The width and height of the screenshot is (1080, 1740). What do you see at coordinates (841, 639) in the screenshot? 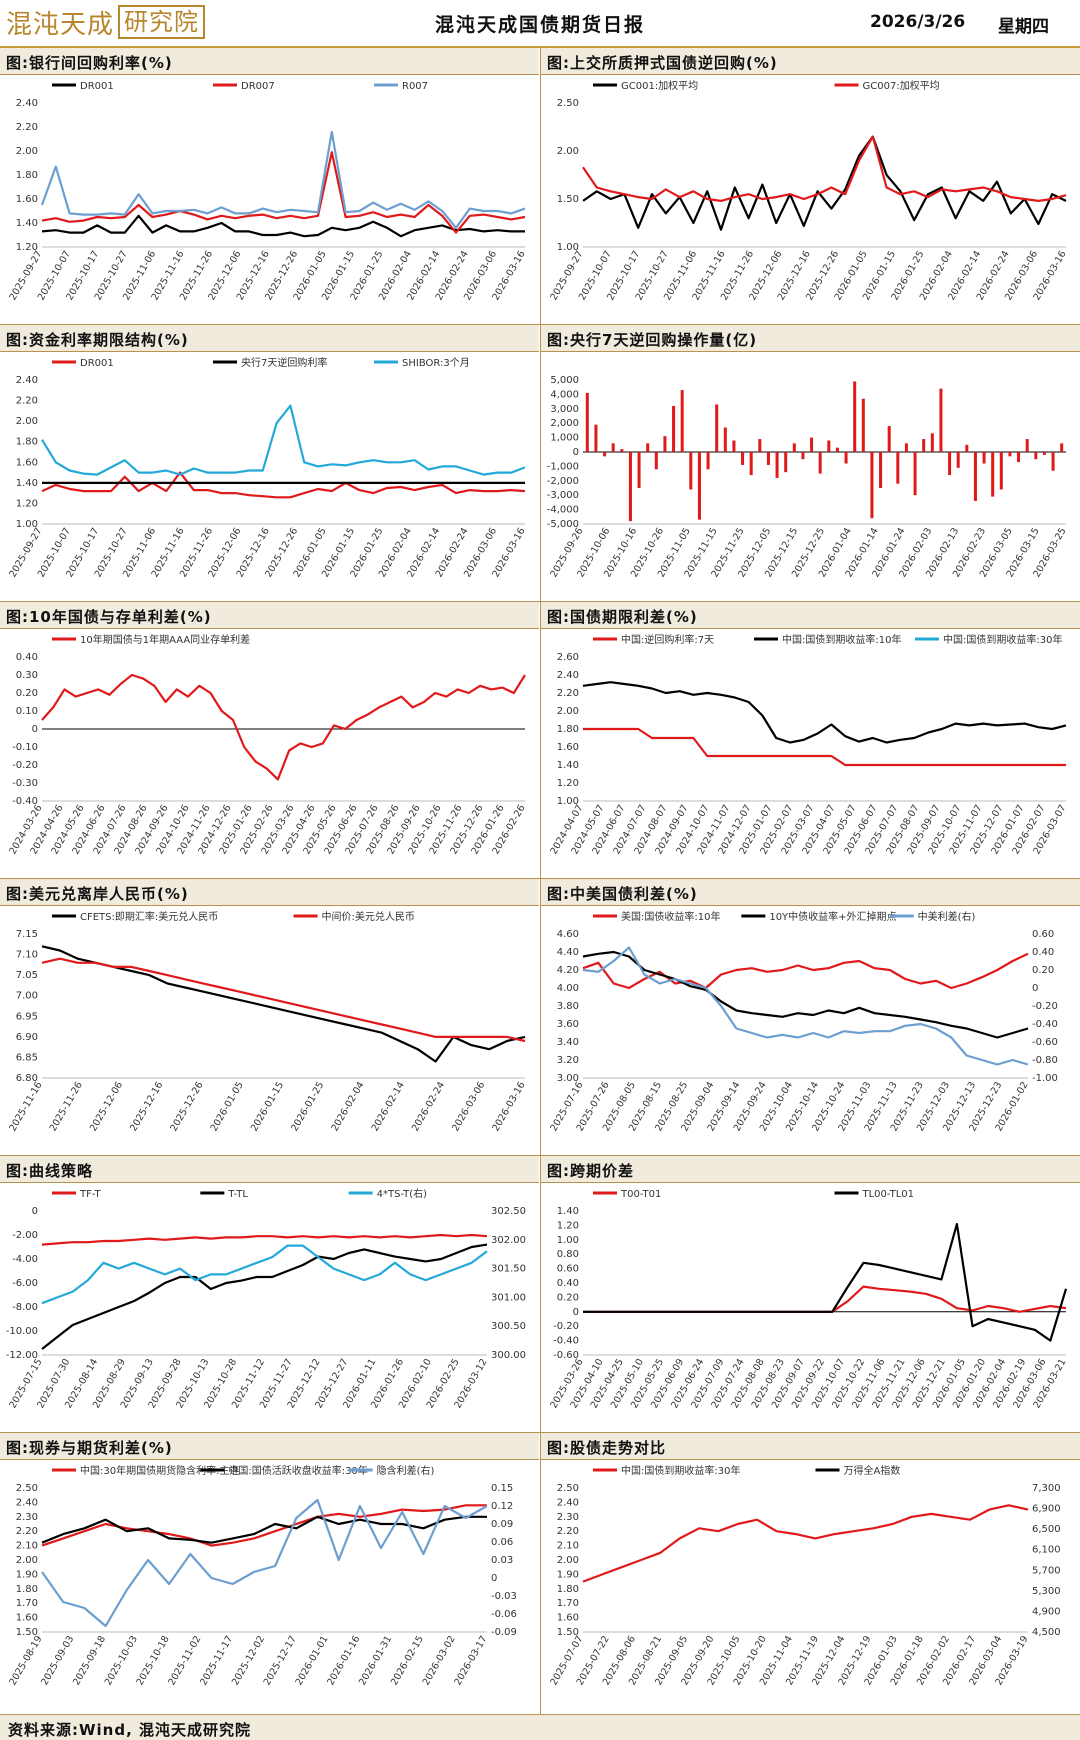
I see `legend-label: 中国:国债到期收益率:10年` at bounding box center [841, 639].